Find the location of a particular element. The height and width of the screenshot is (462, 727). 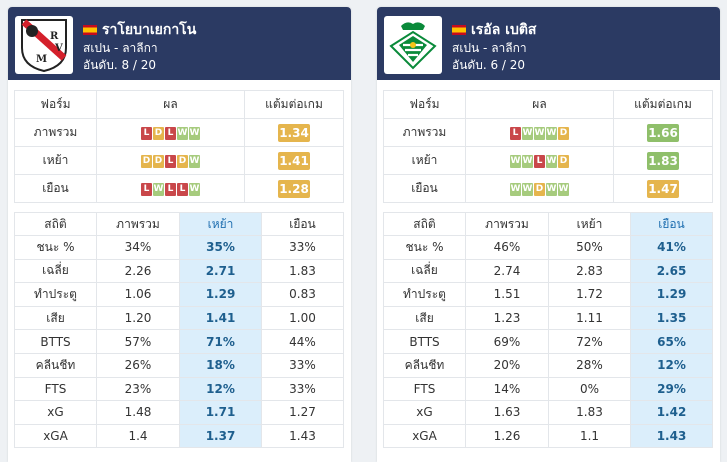

stats-row: BTTS 57% 71% 44% is located at coordinates (179, 341).